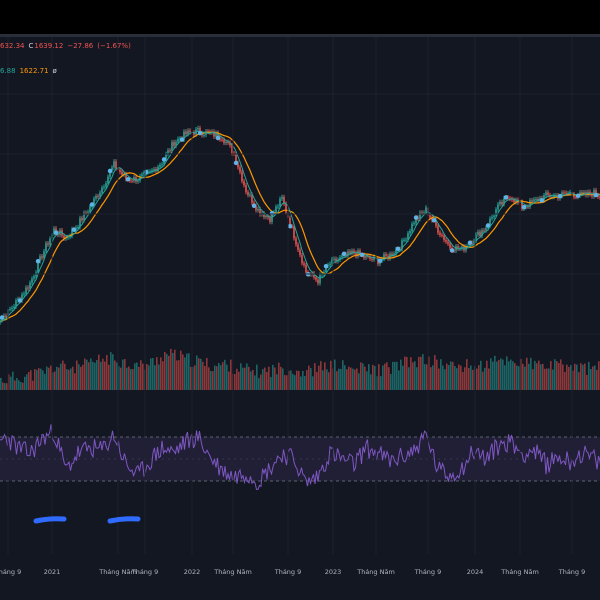  I want to click on ma-legend: 6.88 1622.71 ø, so click(30, 71).